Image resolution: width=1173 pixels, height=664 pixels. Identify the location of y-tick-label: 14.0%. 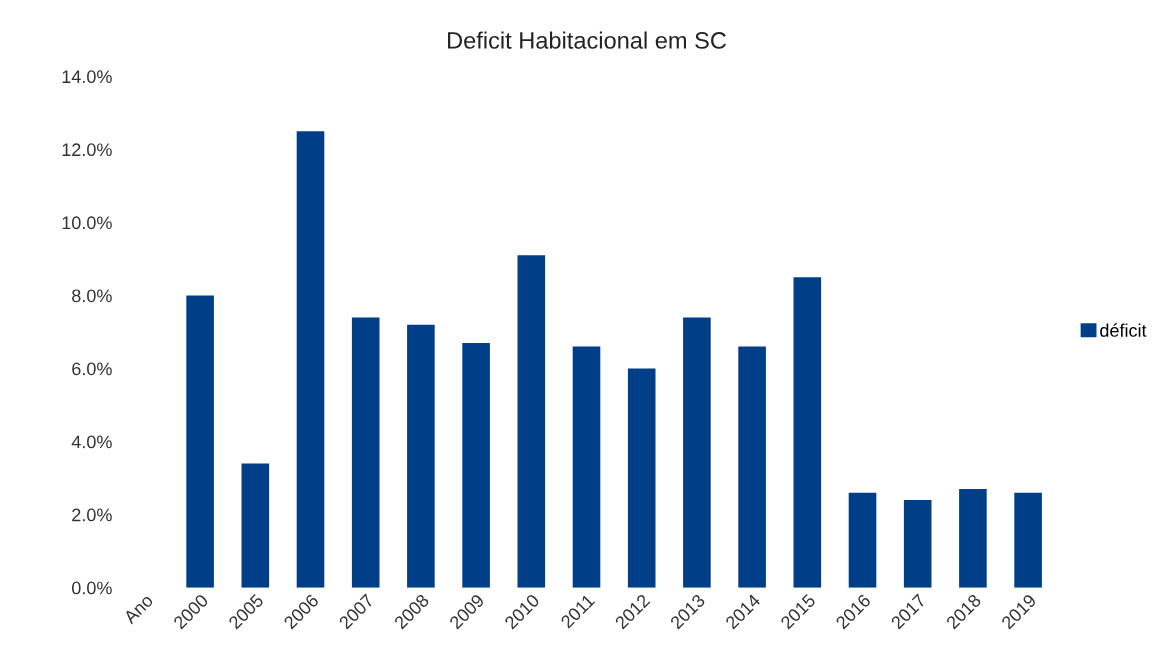
(87, 77).